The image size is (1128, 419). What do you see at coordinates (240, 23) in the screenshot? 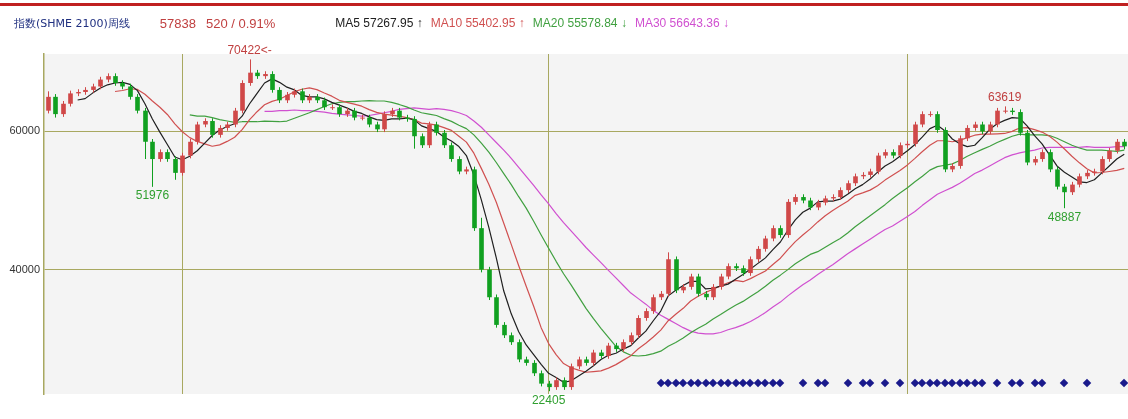
I see `text: 520 / 0.91%` at bounding box center [240, 23].